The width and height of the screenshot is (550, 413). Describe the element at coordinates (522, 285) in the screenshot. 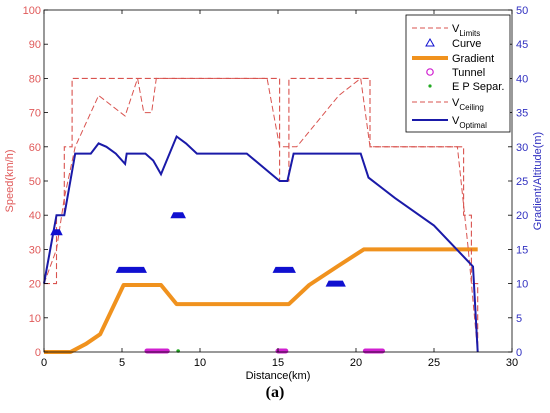

I see `right-y-tick-label: 10` at that location.